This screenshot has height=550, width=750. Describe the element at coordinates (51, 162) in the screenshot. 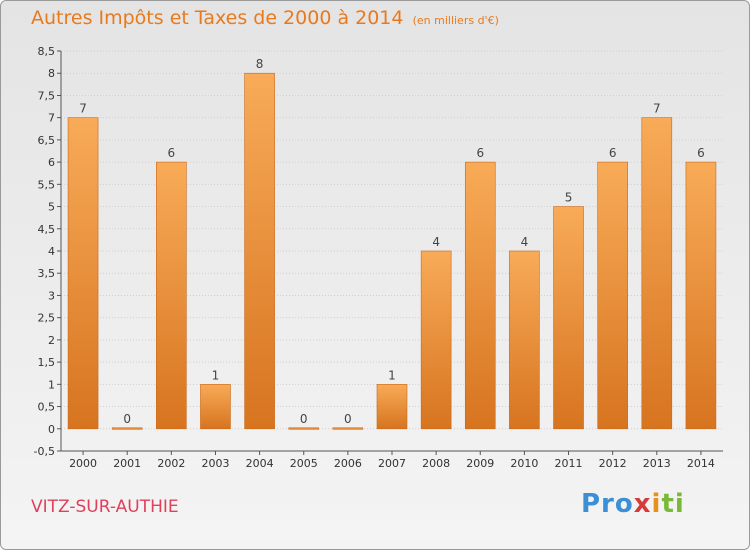

I see `y-tick-label: 6` at that location.